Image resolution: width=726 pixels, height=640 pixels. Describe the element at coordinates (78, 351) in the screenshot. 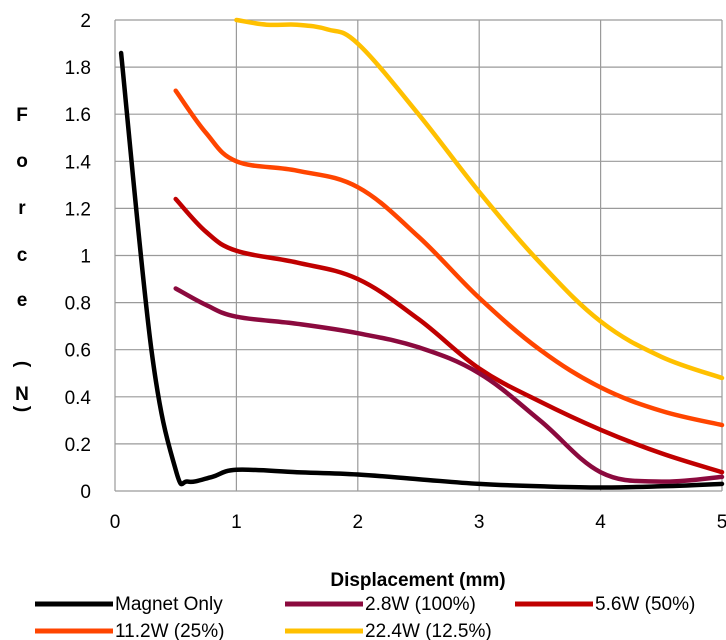

I see `y-tick-label: 0.6` at that location.